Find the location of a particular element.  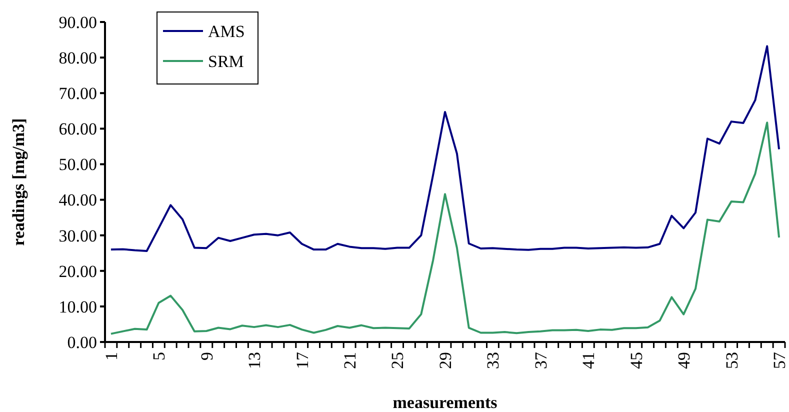

x-tick-label: 37 is located at coordinates (540, 360).